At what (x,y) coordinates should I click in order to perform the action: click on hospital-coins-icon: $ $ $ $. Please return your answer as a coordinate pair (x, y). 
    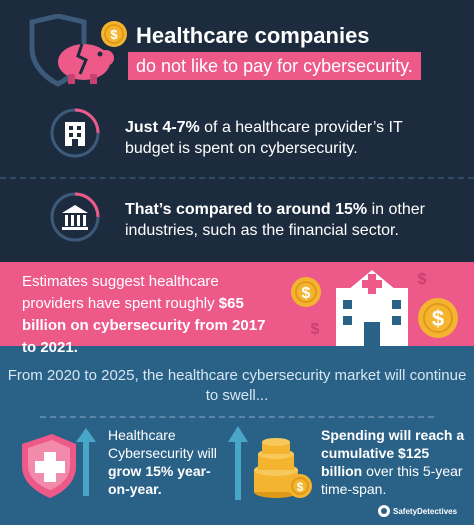
    Looking at the image, I should click on (374, 308).